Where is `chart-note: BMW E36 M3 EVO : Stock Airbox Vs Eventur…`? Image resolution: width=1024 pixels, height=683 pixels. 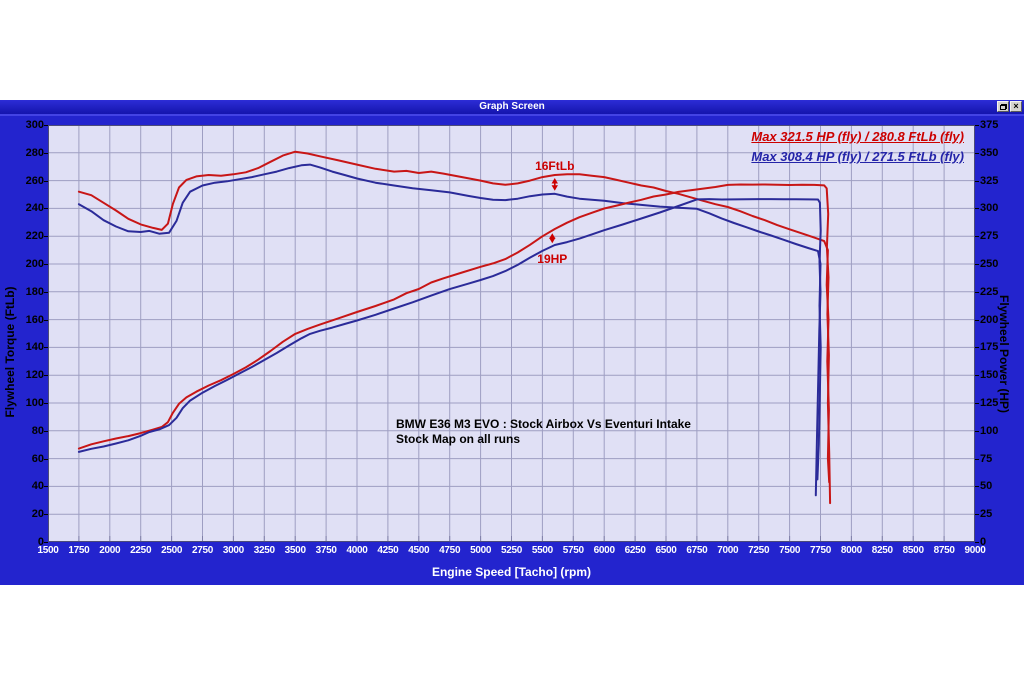
chart-note: BMW E36 M3 EVO : Stock Airbox Vs Eventur… is located at coordinates (543, 432).